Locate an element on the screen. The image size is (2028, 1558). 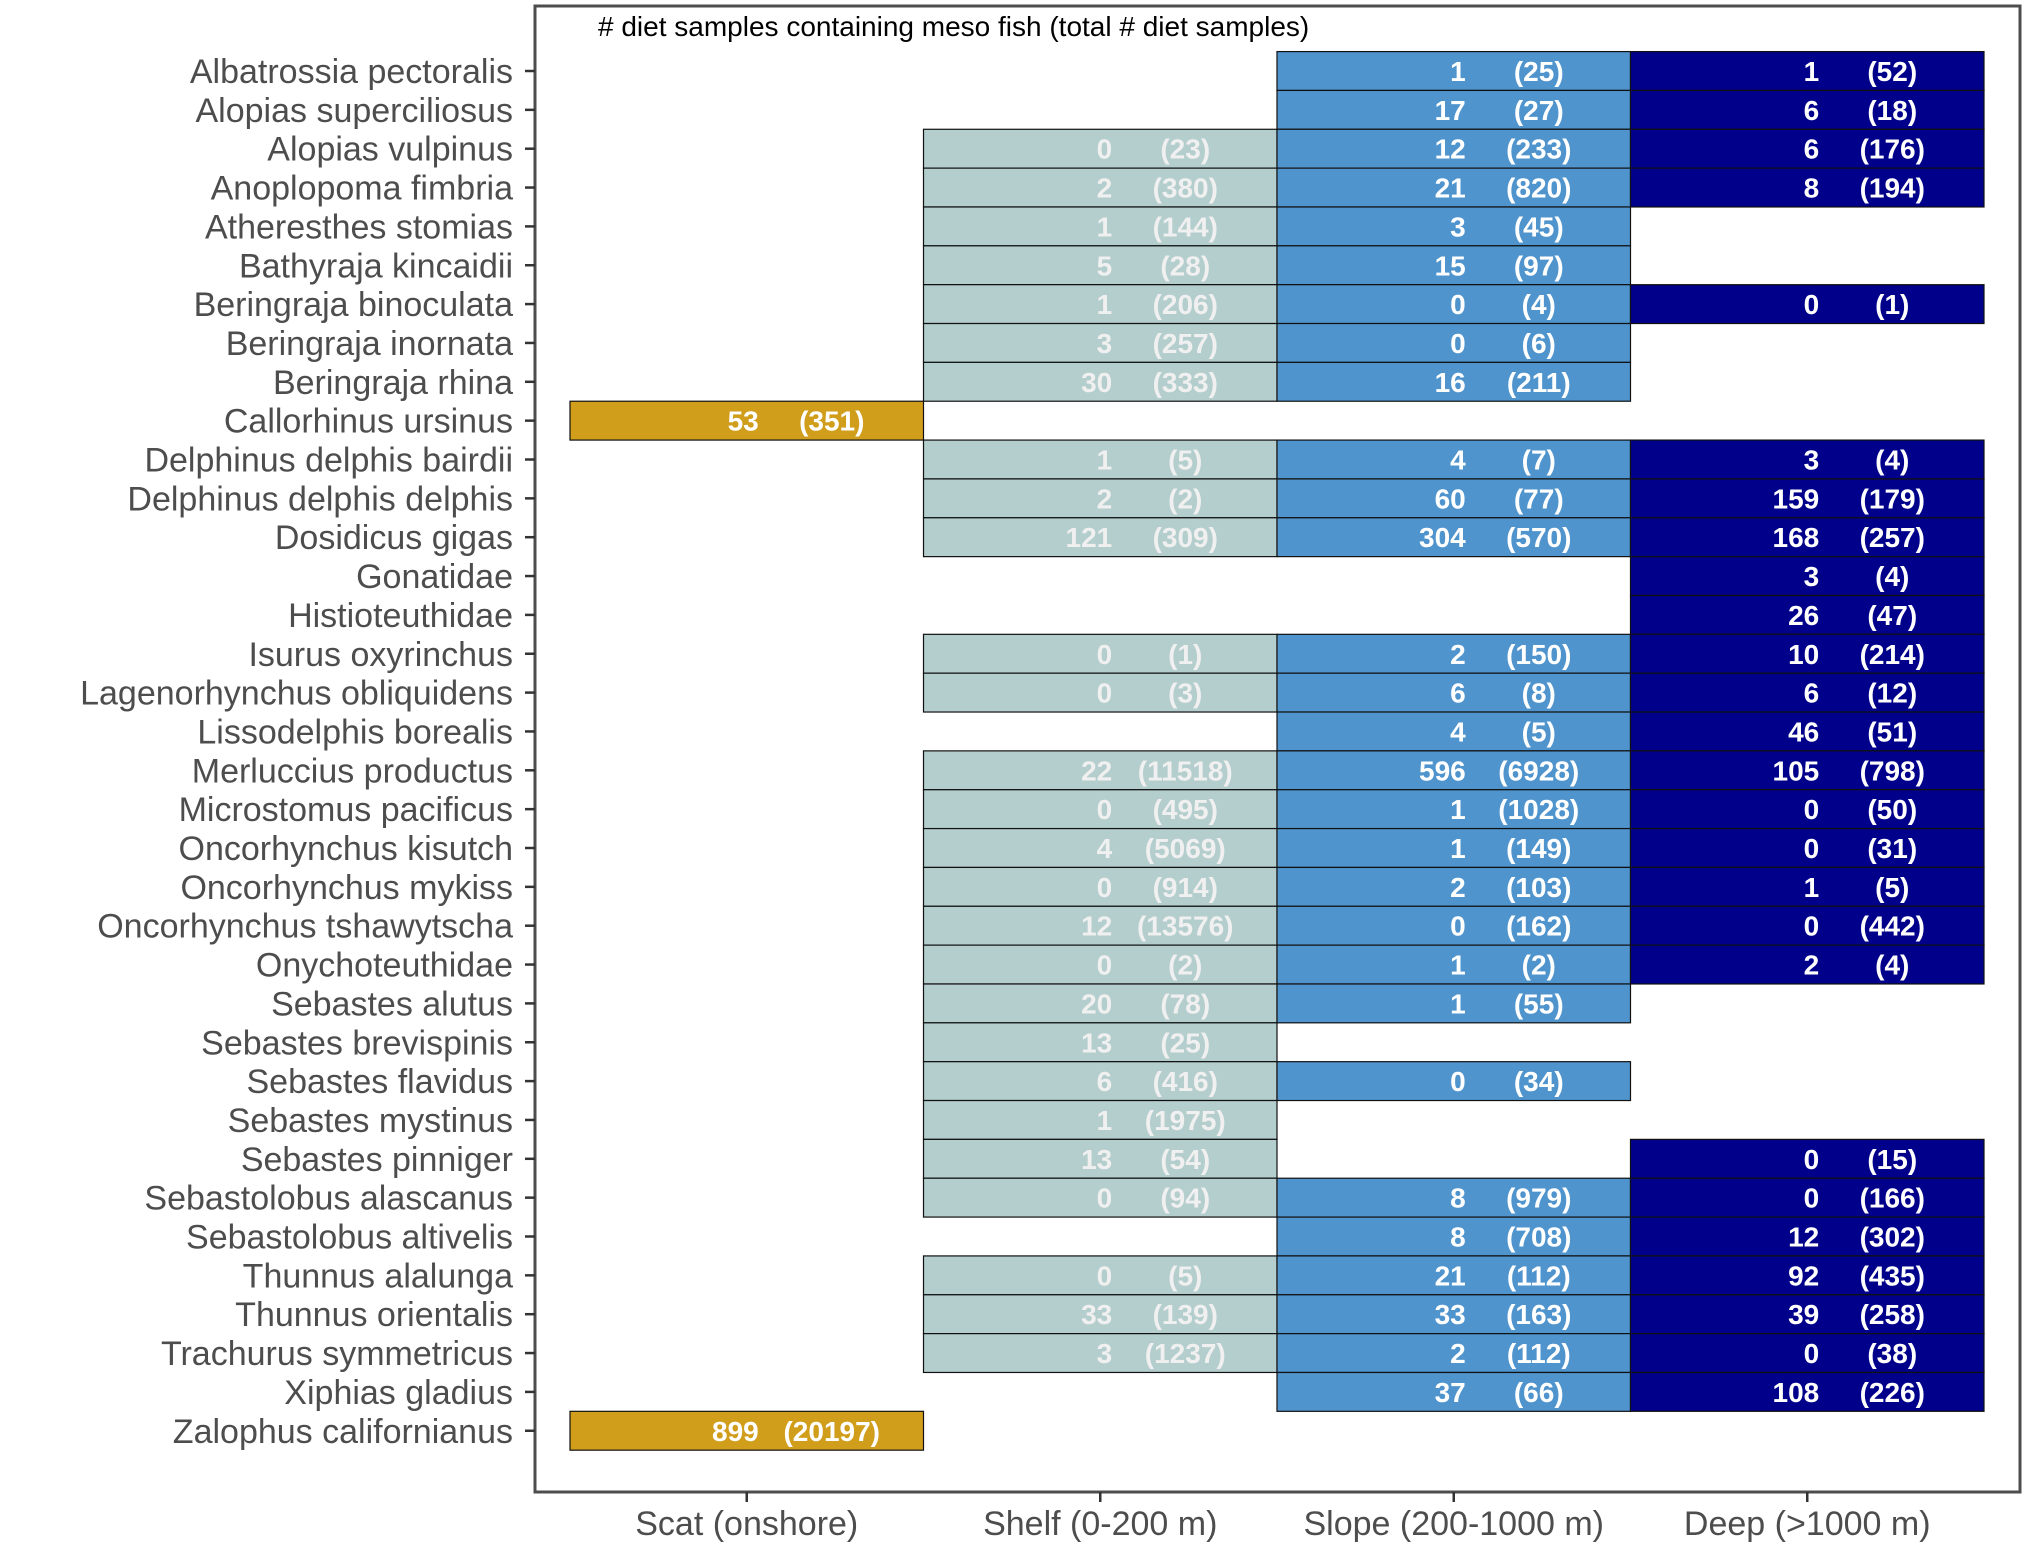
cell-total-label: (226) is located at coordinates (1892, 1392).